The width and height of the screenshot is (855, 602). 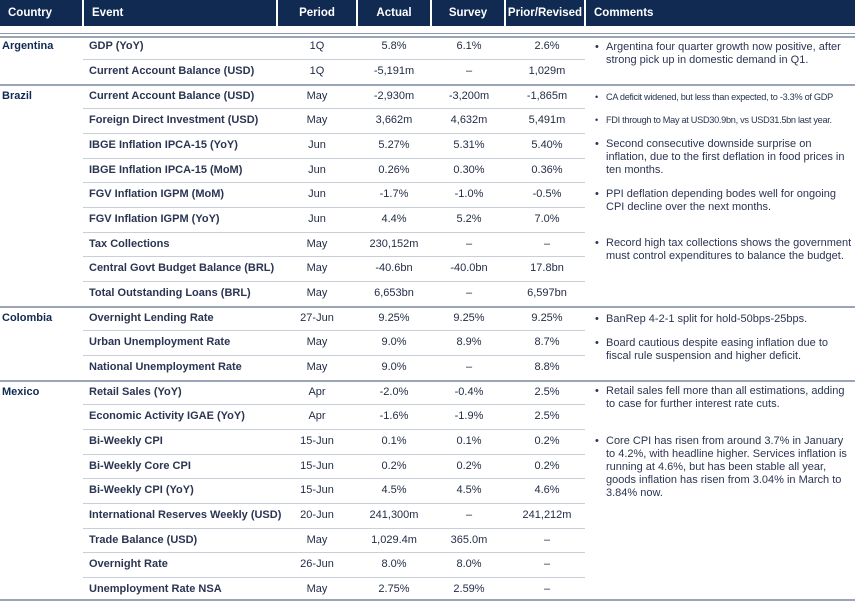 I want to click on cell-event: International Reserves Weekly (USD), so click(x=185, y=515).